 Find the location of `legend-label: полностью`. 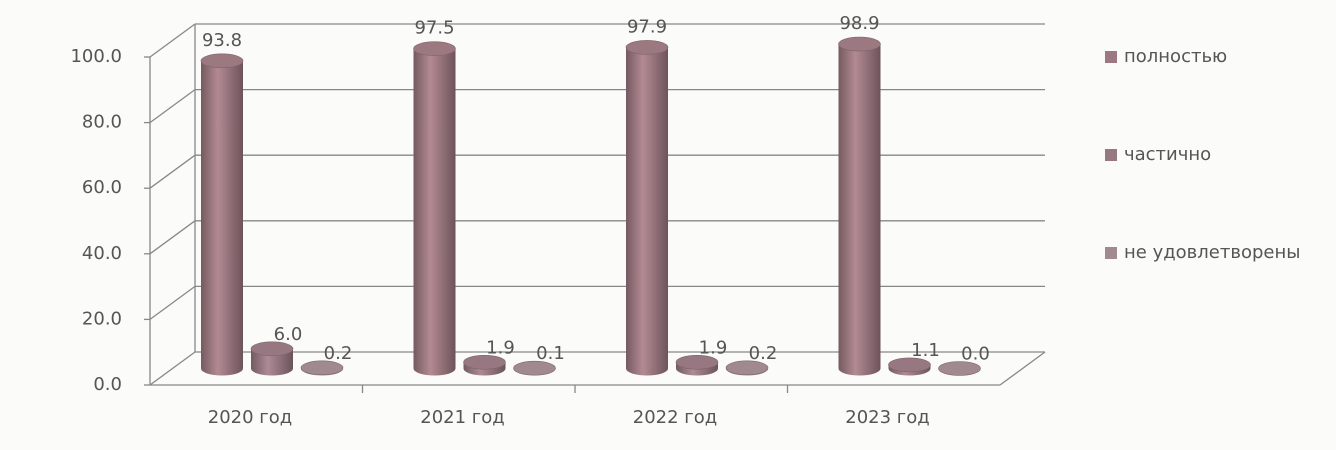

legend-label: полностью is located at coordinates (1175, 56).